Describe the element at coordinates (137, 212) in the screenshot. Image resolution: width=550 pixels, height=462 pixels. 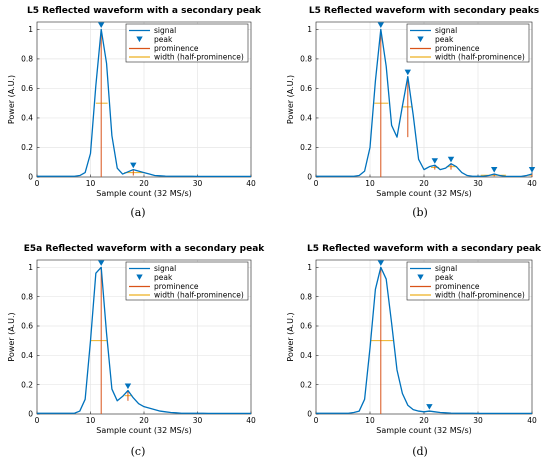
I see `panel-caption: (a)` at that location.